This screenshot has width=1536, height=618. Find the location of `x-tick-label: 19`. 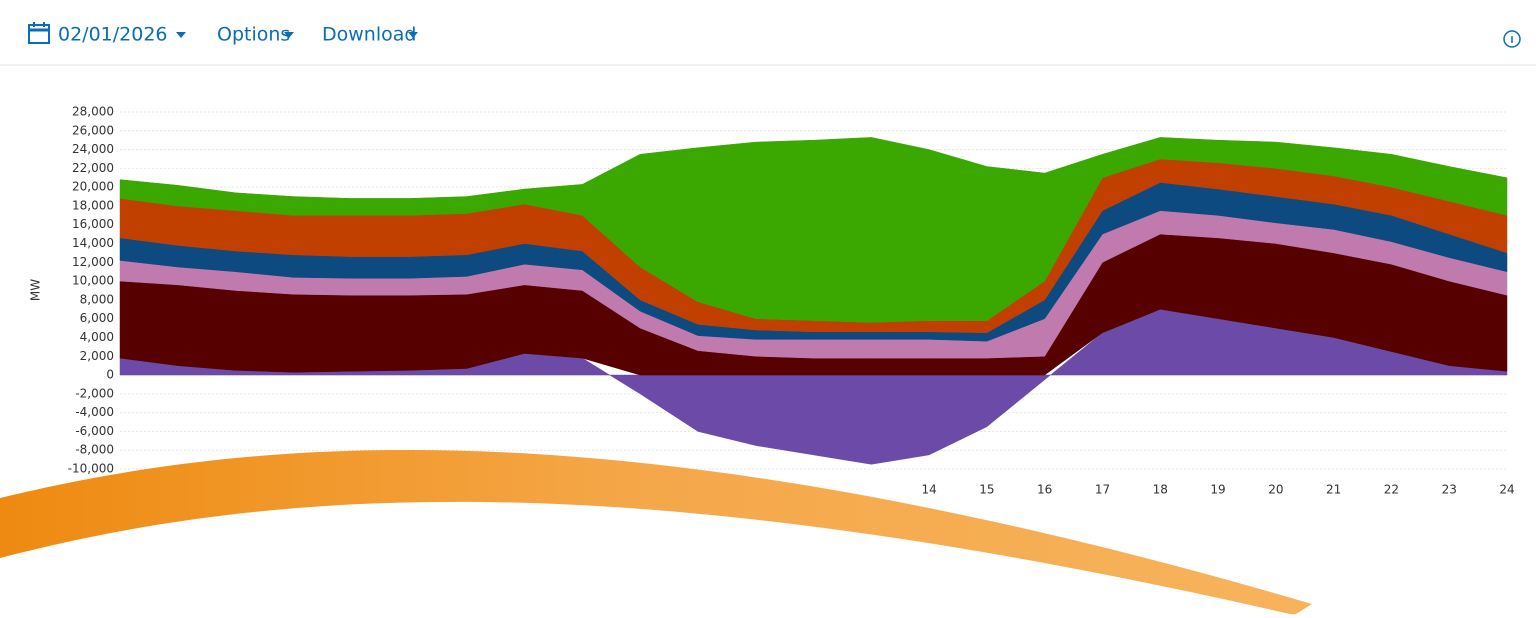

x-tick-label: 19 is located at coordinates (1217, 490).